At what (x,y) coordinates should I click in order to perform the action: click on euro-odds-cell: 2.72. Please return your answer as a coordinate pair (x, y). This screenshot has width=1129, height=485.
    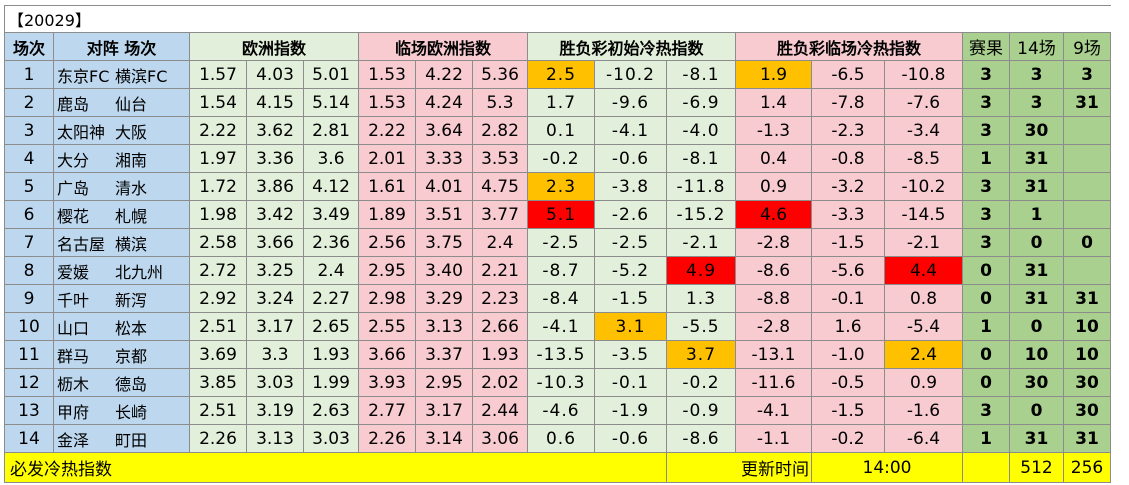
    Looking at the image, I should click on (218, 270).